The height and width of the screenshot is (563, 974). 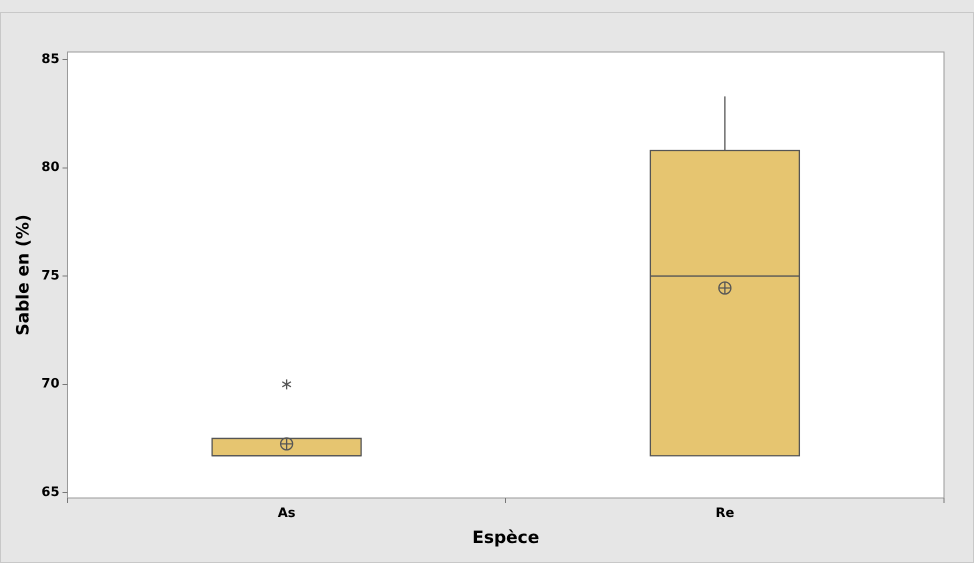 What do you see at coordinates (24, 275) in the screenshot?
I see `y-axis-title: Sable en (%)` at bounding box center [24, 275].